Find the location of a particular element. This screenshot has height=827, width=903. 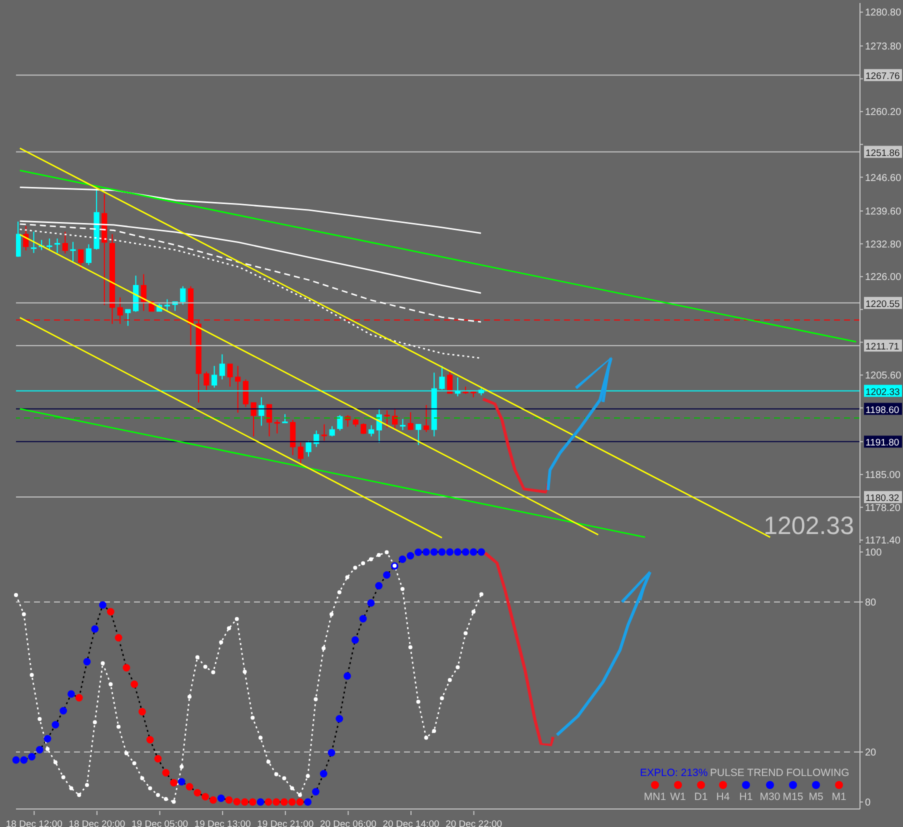

annotation: 1202.33 is located at coordinates (809, 526).